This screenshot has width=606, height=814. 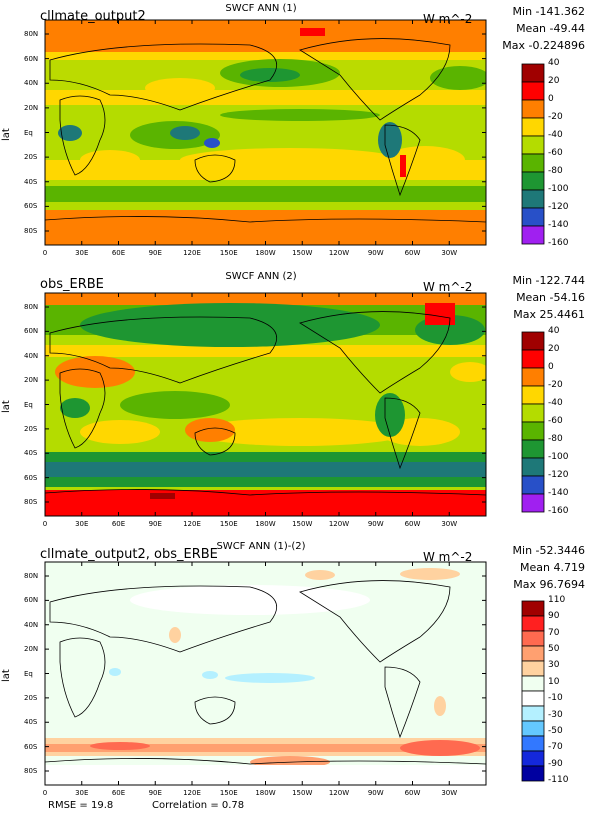 I want to click on colorbar-label: 20, so click(x=554, y=349).